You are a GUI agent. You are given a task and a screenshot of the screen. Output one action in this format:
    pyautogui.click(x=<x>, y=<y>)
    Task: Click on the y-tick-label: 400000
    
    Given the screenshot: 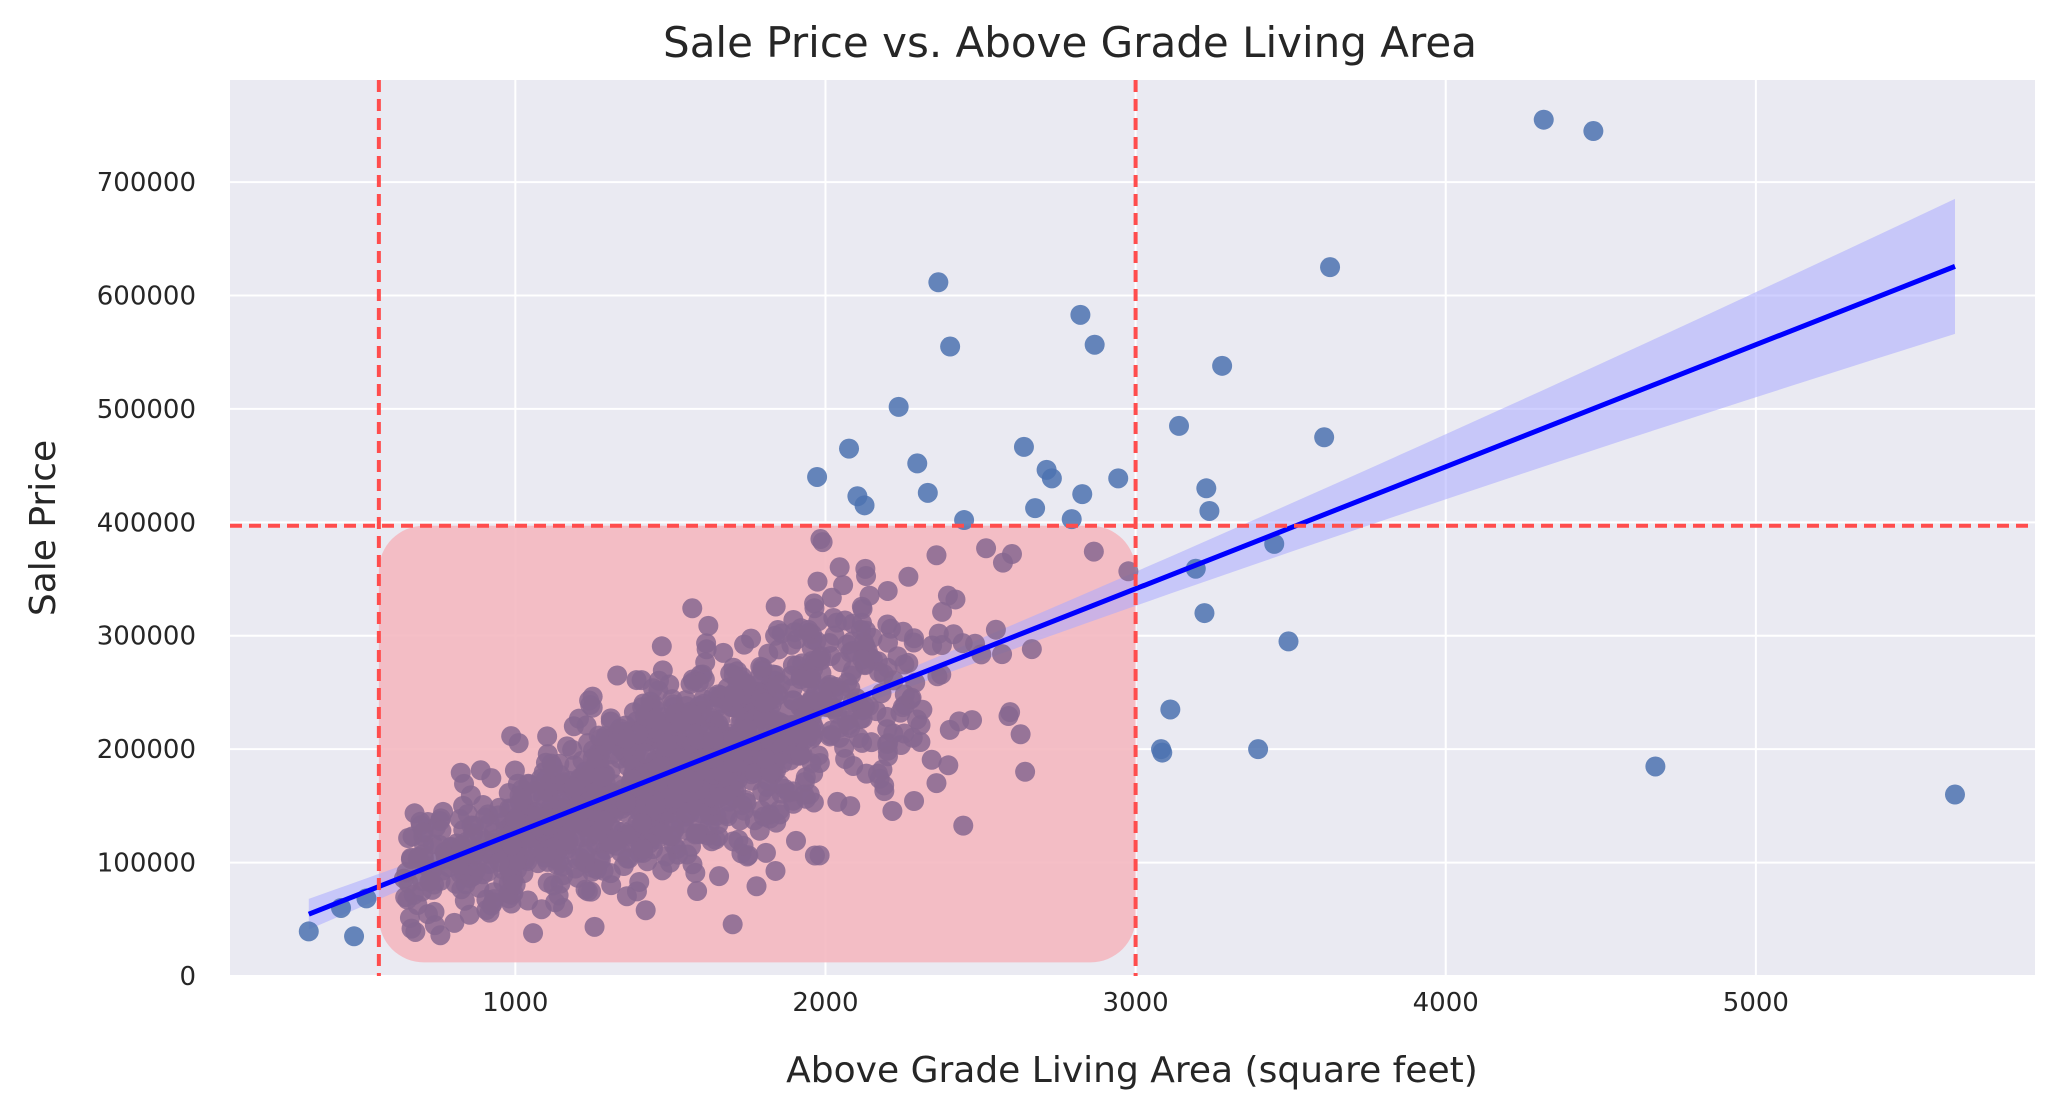 What is the action you would take?
    pyautogui.click(x=146, y=523)
    